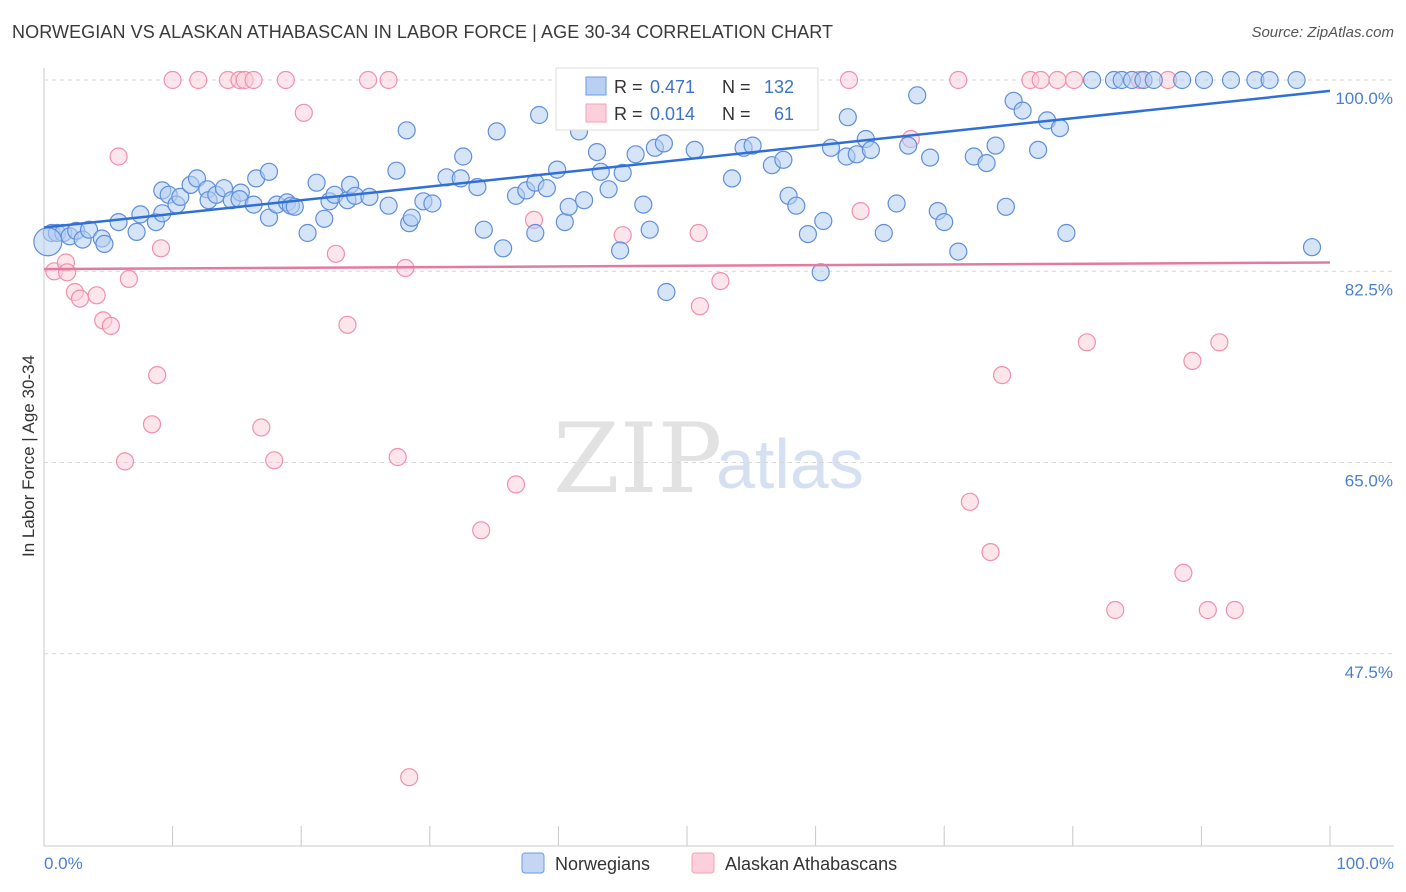 The height and width of the screenshot is (892, 1406). What do you see at coordinates (637, 459) in the screenshot?
I see `watermark-zip: ZIP` at bounding box center [637, 459].